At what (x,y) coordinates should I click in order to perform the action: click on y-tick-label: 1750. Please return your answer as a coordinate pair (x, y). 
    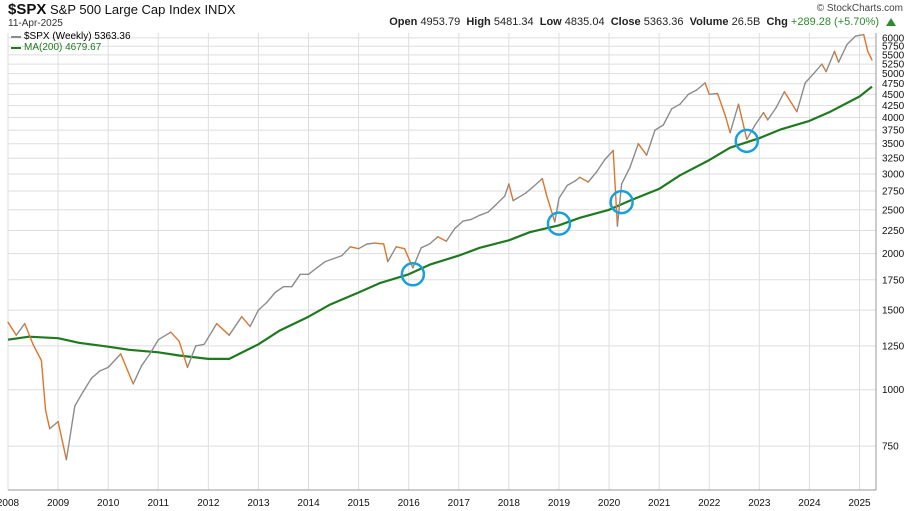
    Looking at the image, I should click on (893, 280).